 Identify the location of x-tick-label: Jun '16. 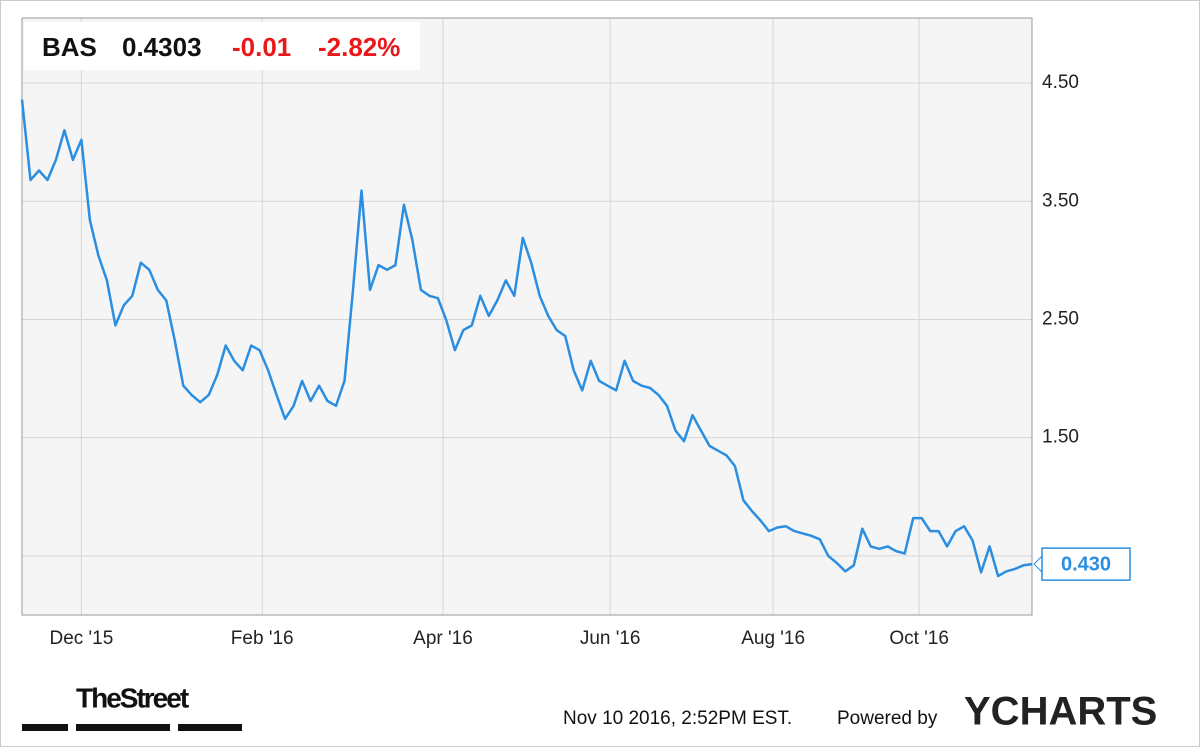
(610, 638).